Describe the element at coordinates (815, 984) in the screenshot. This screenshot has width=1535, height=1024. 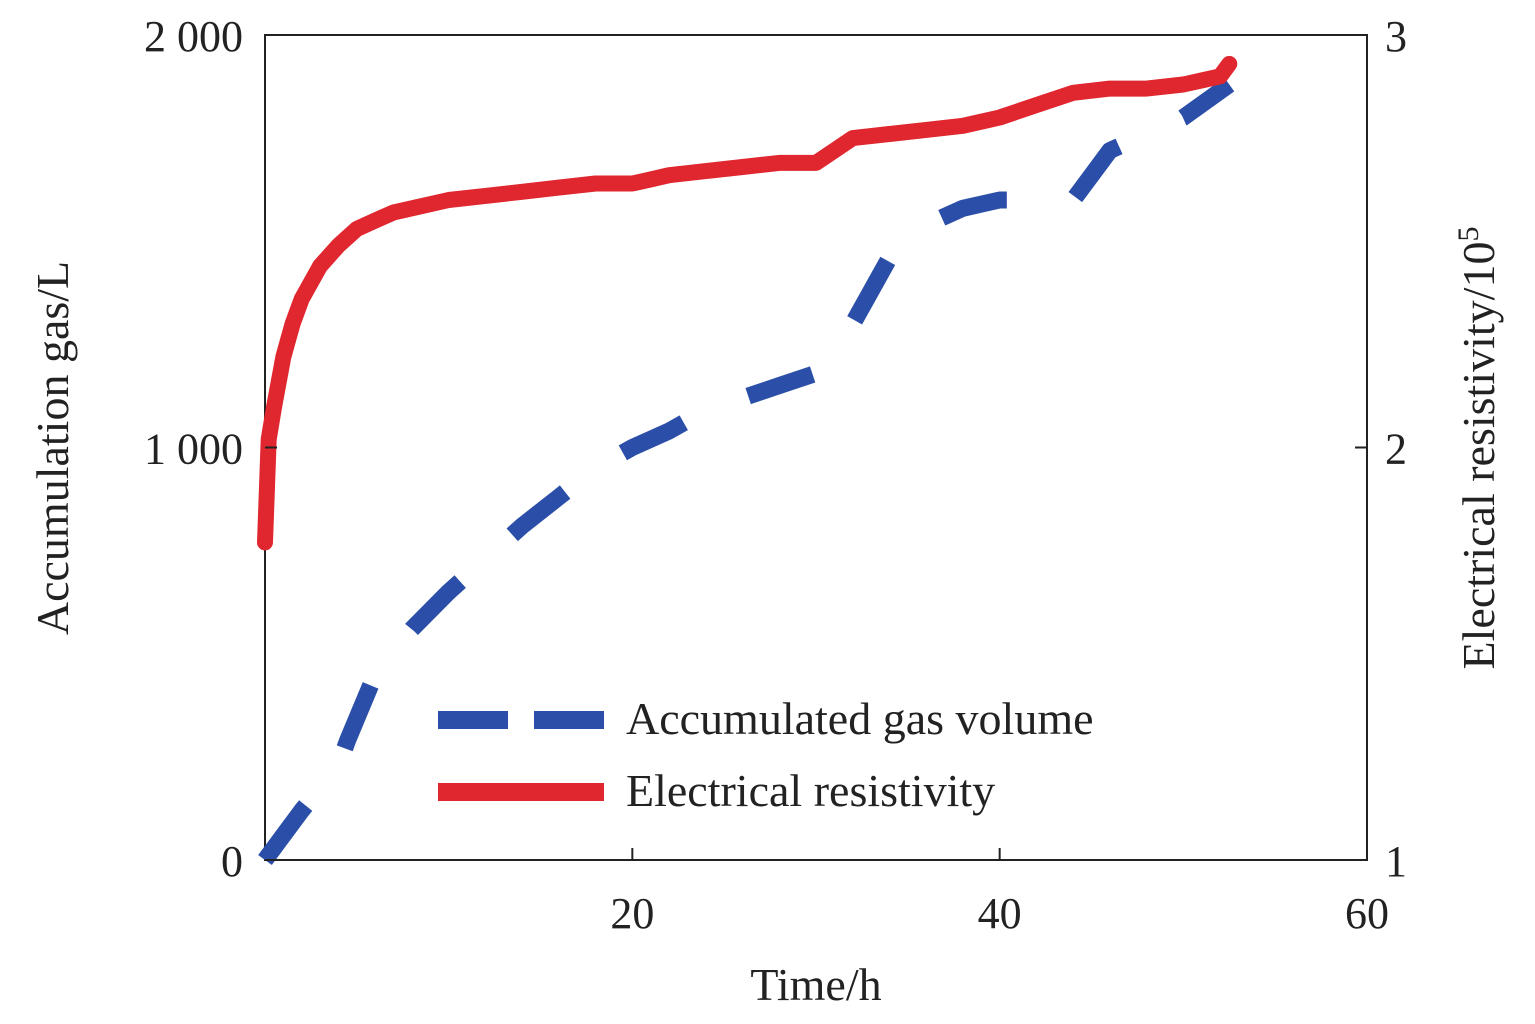
I see `x-axis-title: Time/h` at that location.